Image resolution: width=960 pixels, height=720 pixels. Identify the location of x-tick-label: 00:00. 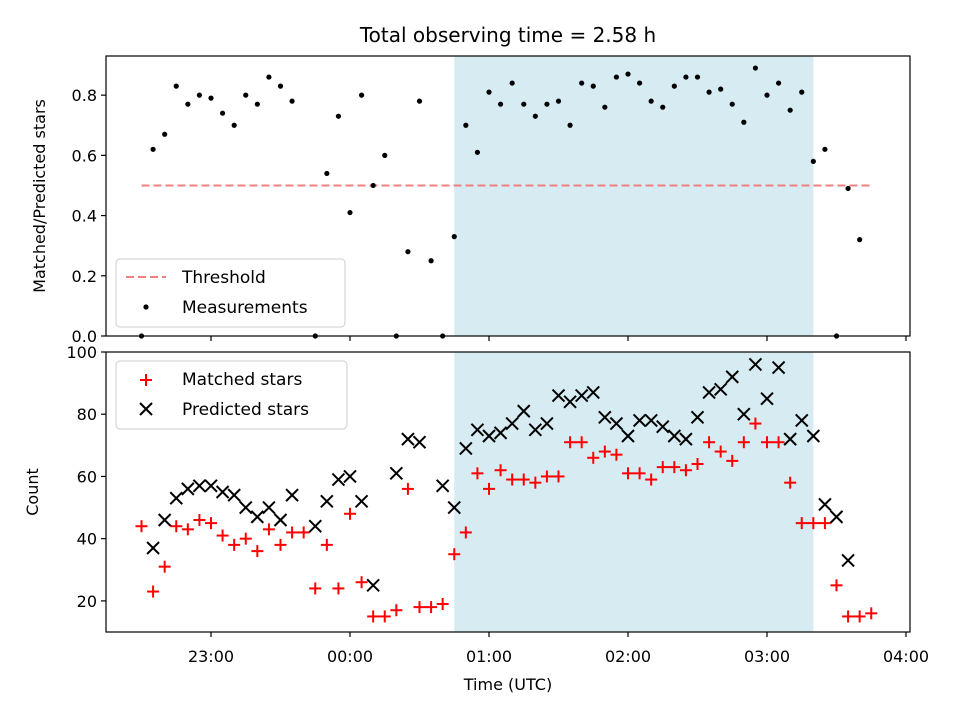
(350, 656).